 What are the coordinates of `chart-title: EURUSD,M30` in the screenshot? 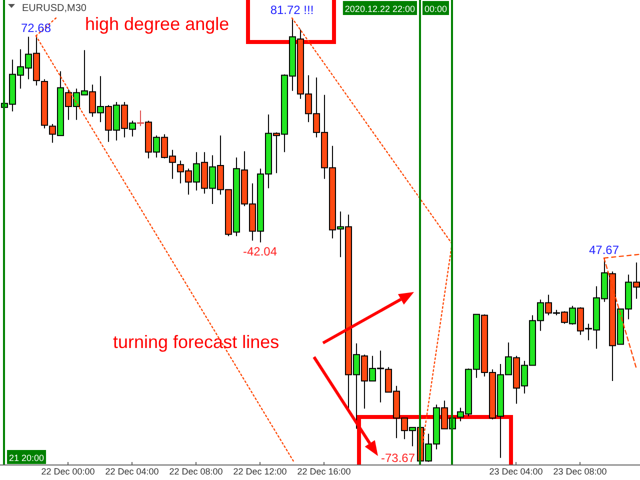 It's located at (54, 8).